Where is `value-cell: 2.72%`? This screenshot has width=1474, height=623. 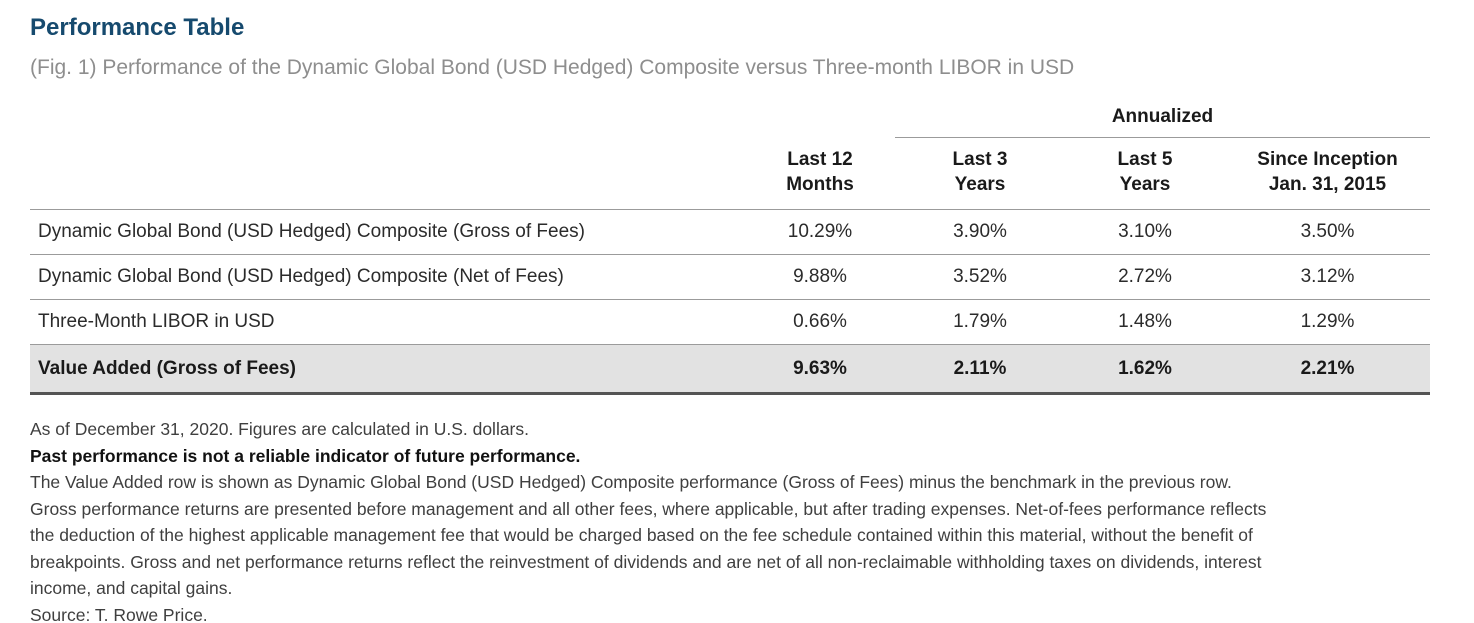
value-cell: 2.72% is located at coordinates (1145, 276).